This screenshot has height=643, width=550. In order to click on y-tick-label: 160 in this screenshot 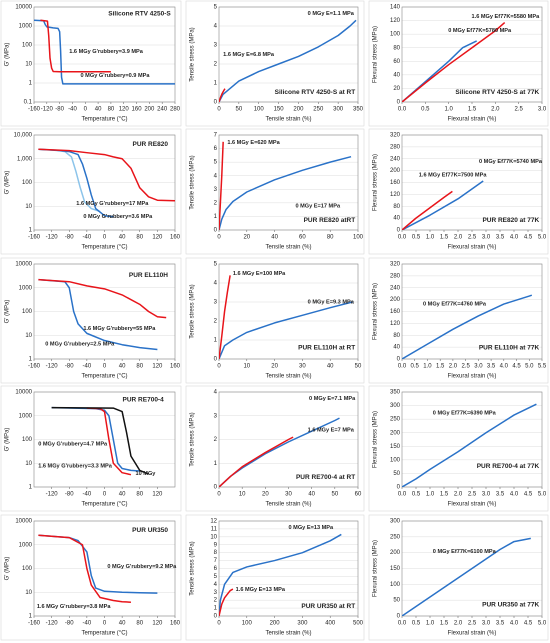, I will do `click(395, 312)`.